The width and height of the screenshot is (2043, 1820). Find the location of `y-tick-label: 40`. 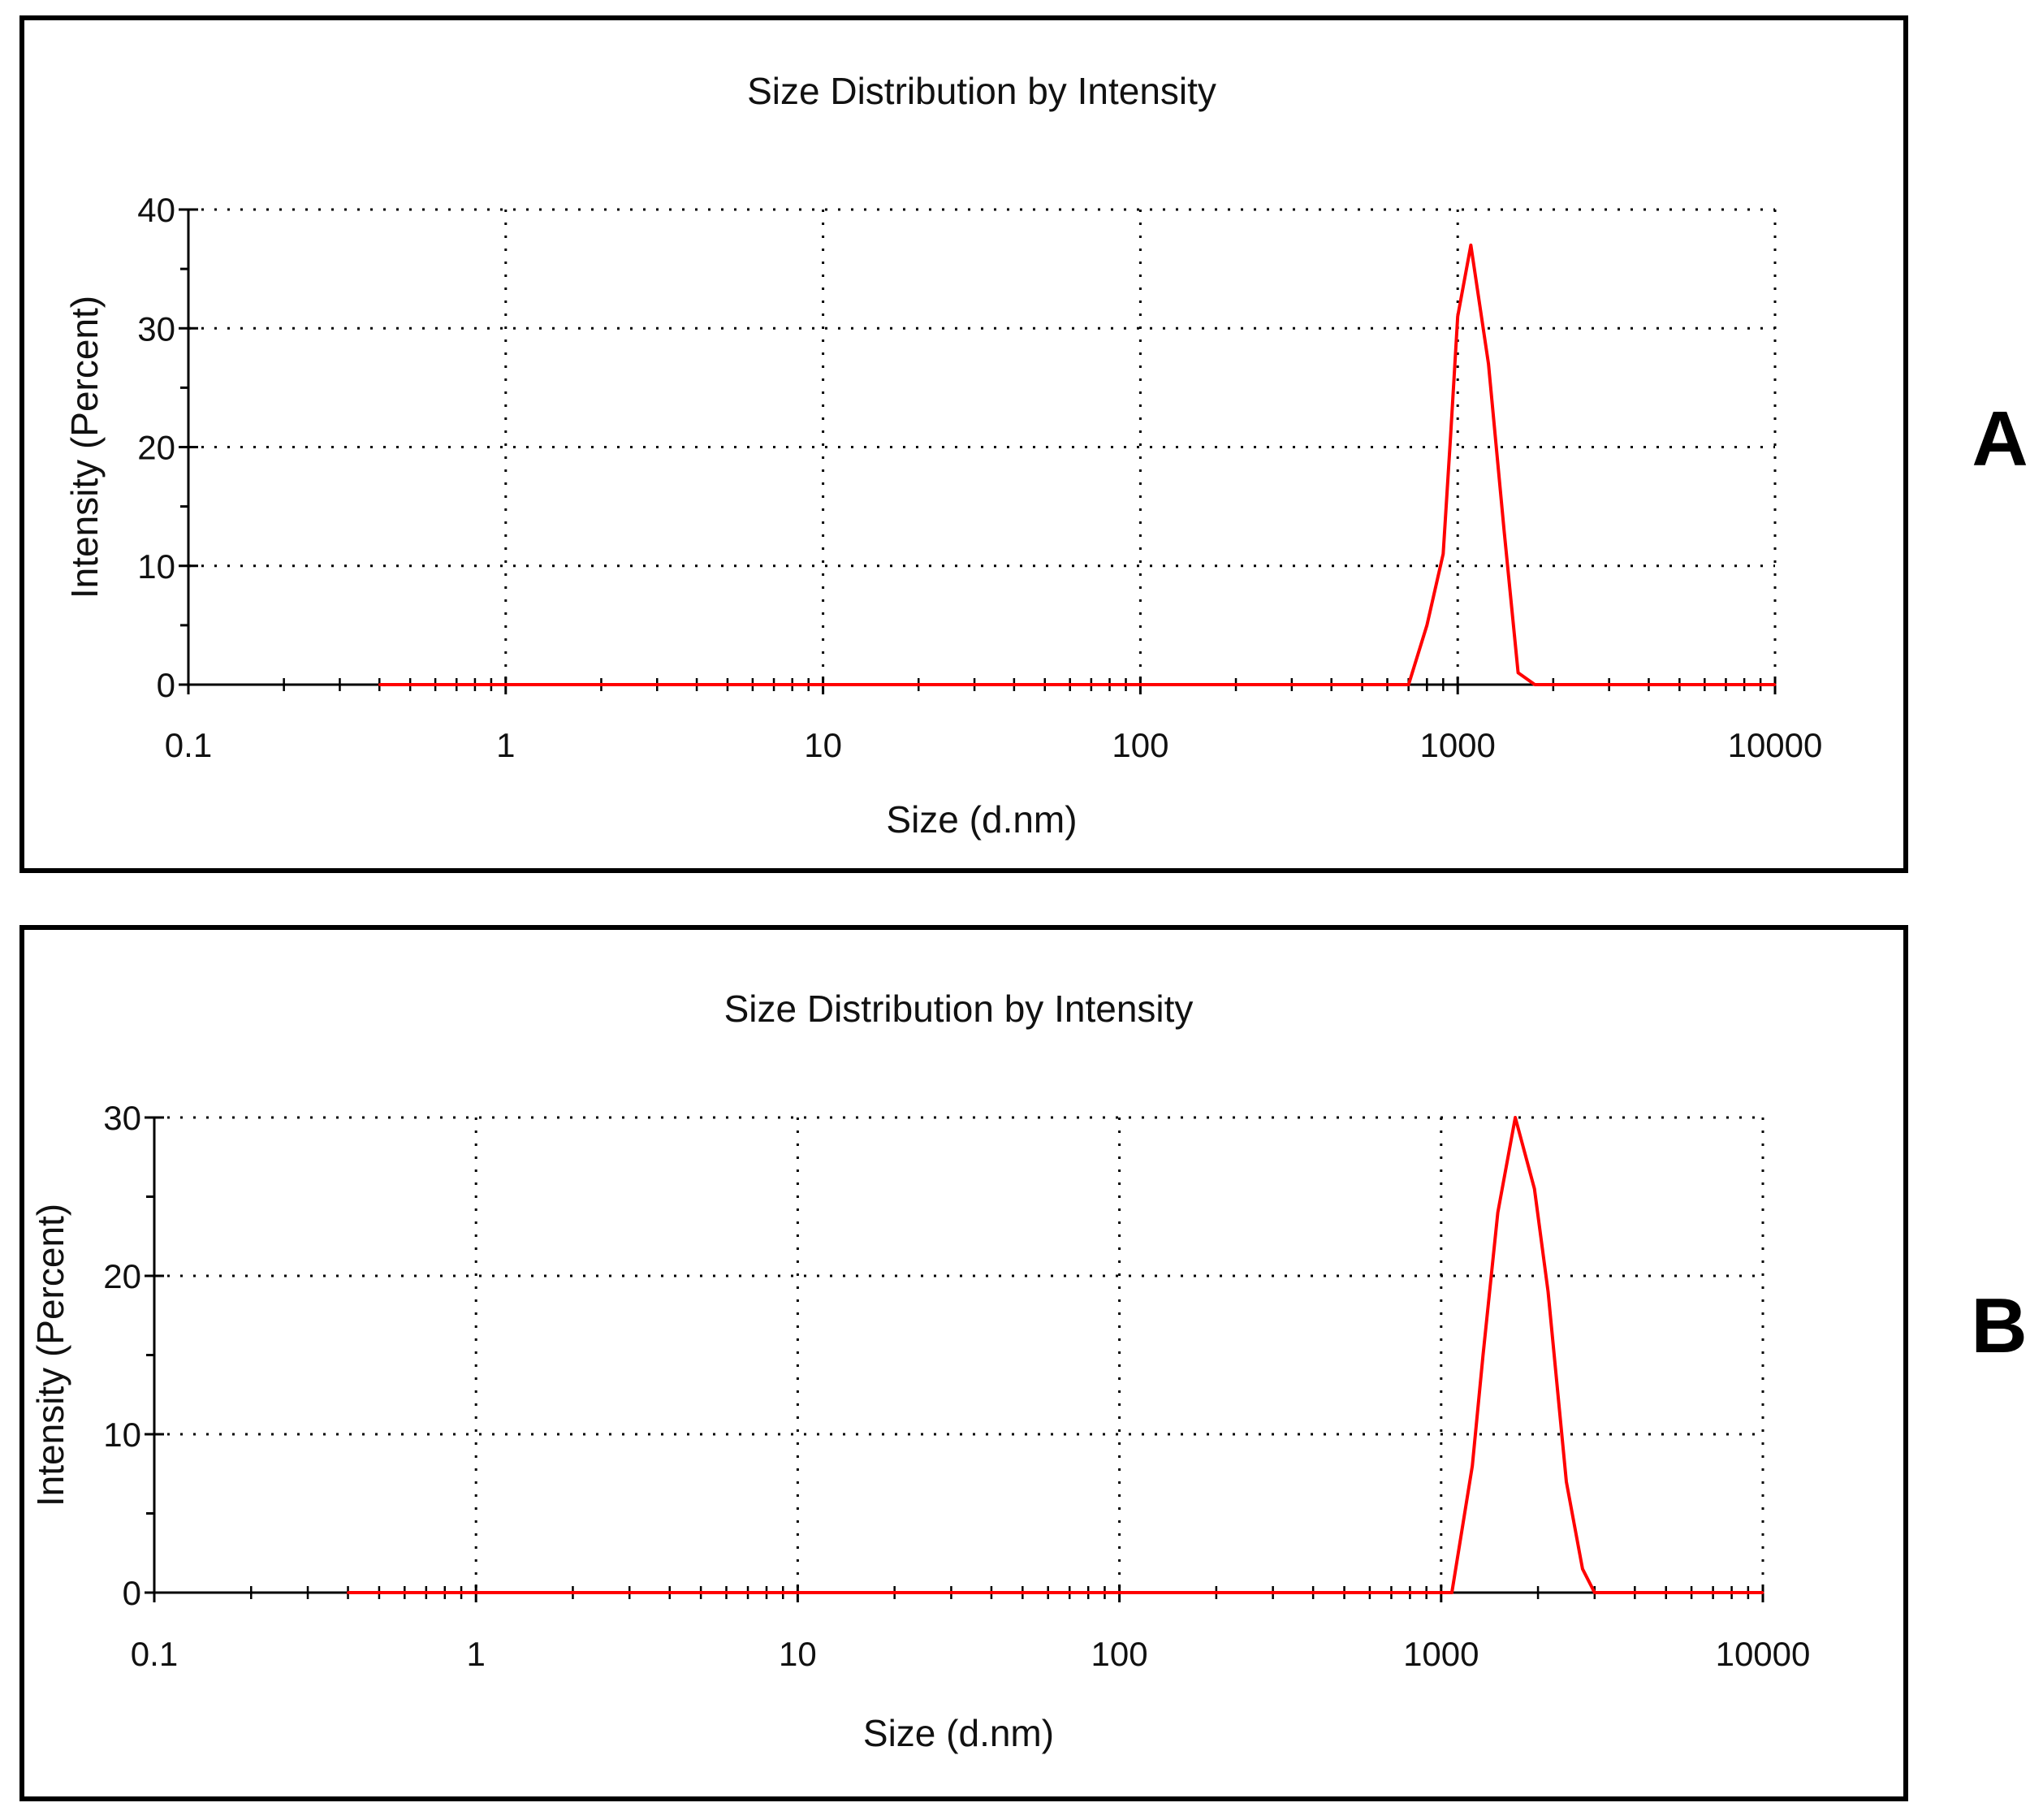

y-tick-label: 40 is located at coordinates (156, 210).